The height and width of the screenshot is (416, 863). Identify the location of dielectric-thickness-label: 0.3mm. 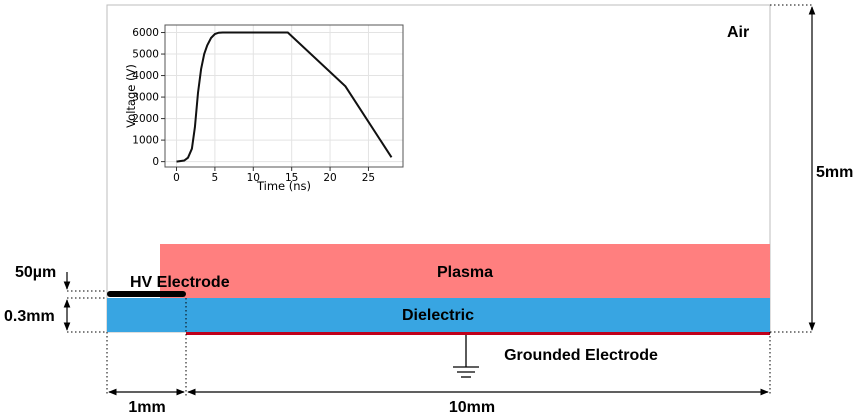
(29, 316).